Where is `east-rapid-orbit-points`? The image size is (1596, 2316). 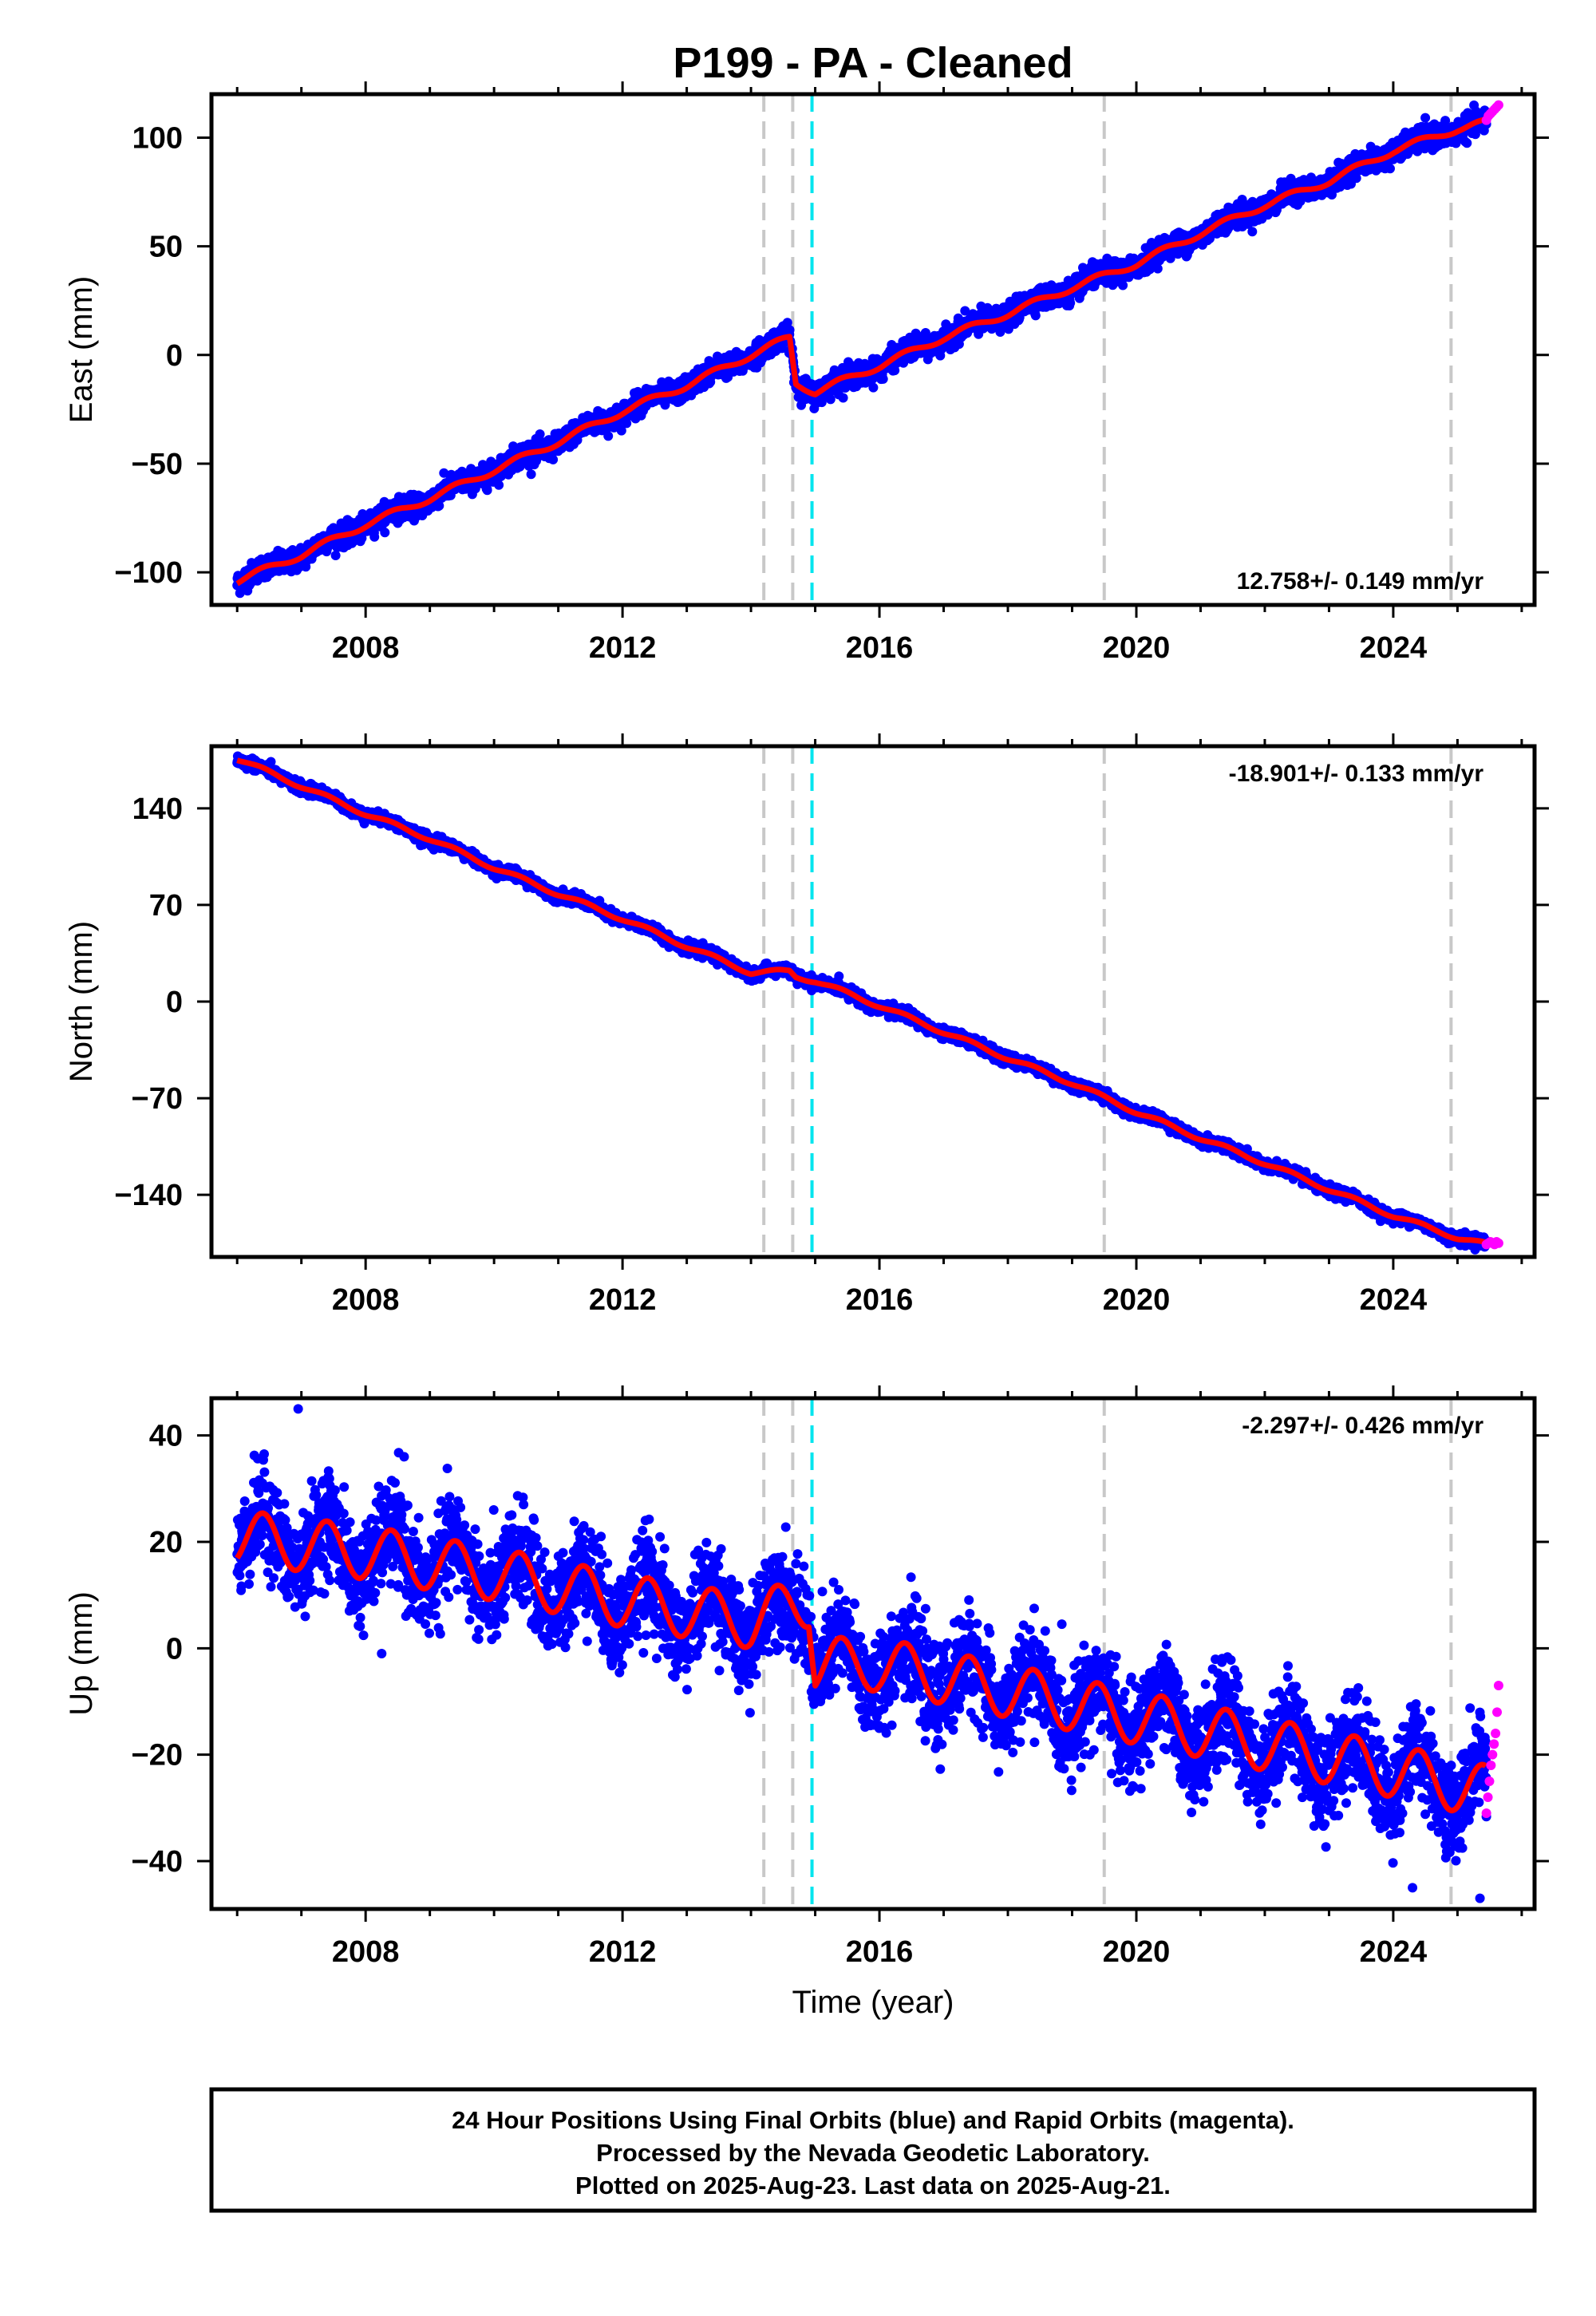 east-rapid-orbit-points is located at coordinates (1492, 112).